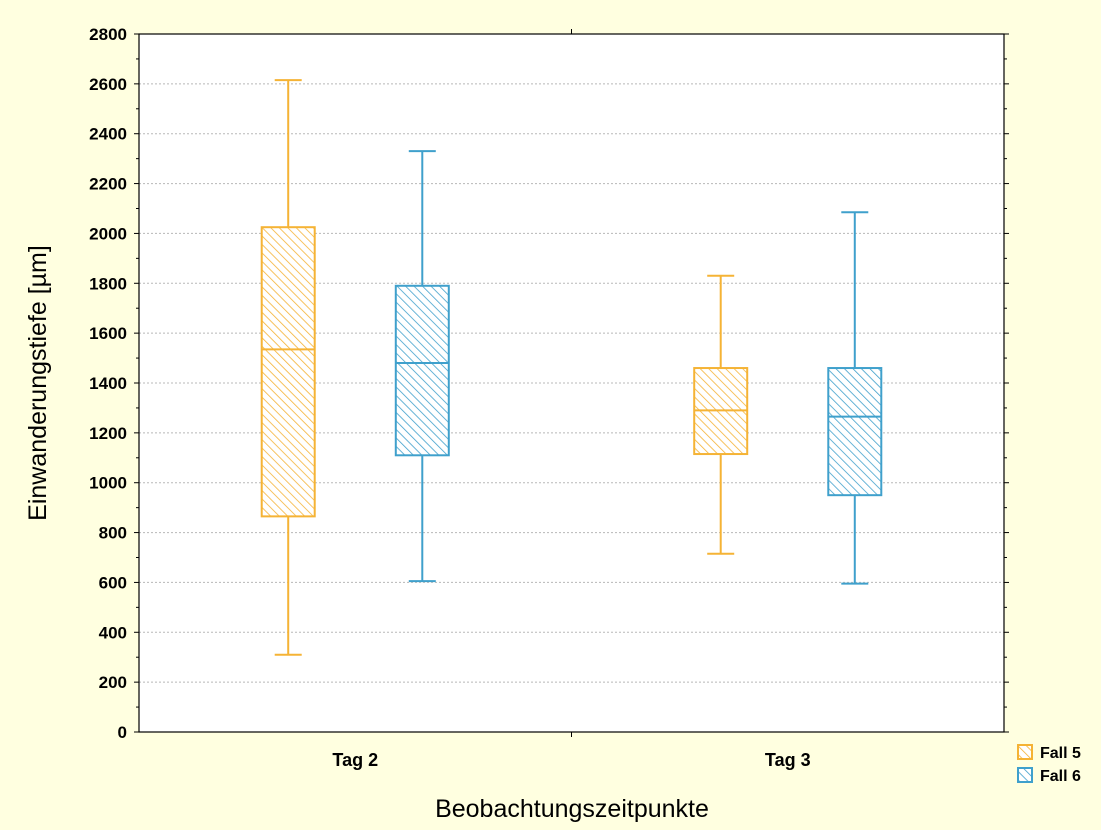 This screenshot has height=830, width=1101. I want to click on y-tick-label: 0, so click(122, 732).